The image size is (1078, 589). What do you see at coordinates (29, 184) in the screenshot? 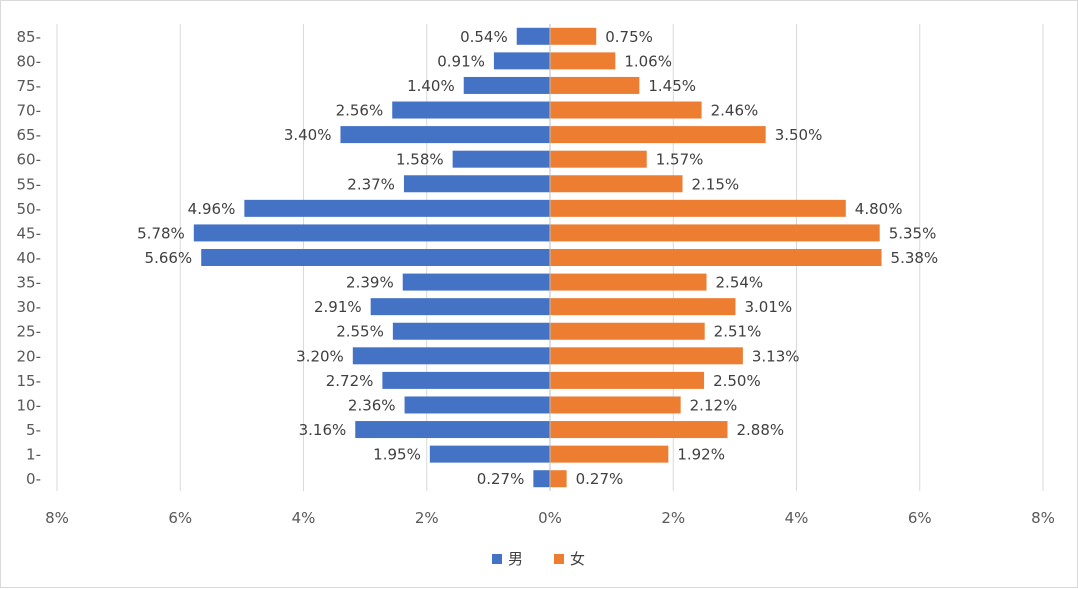
I see `y-tick-label: 55-` at bounding box center [29, 184].